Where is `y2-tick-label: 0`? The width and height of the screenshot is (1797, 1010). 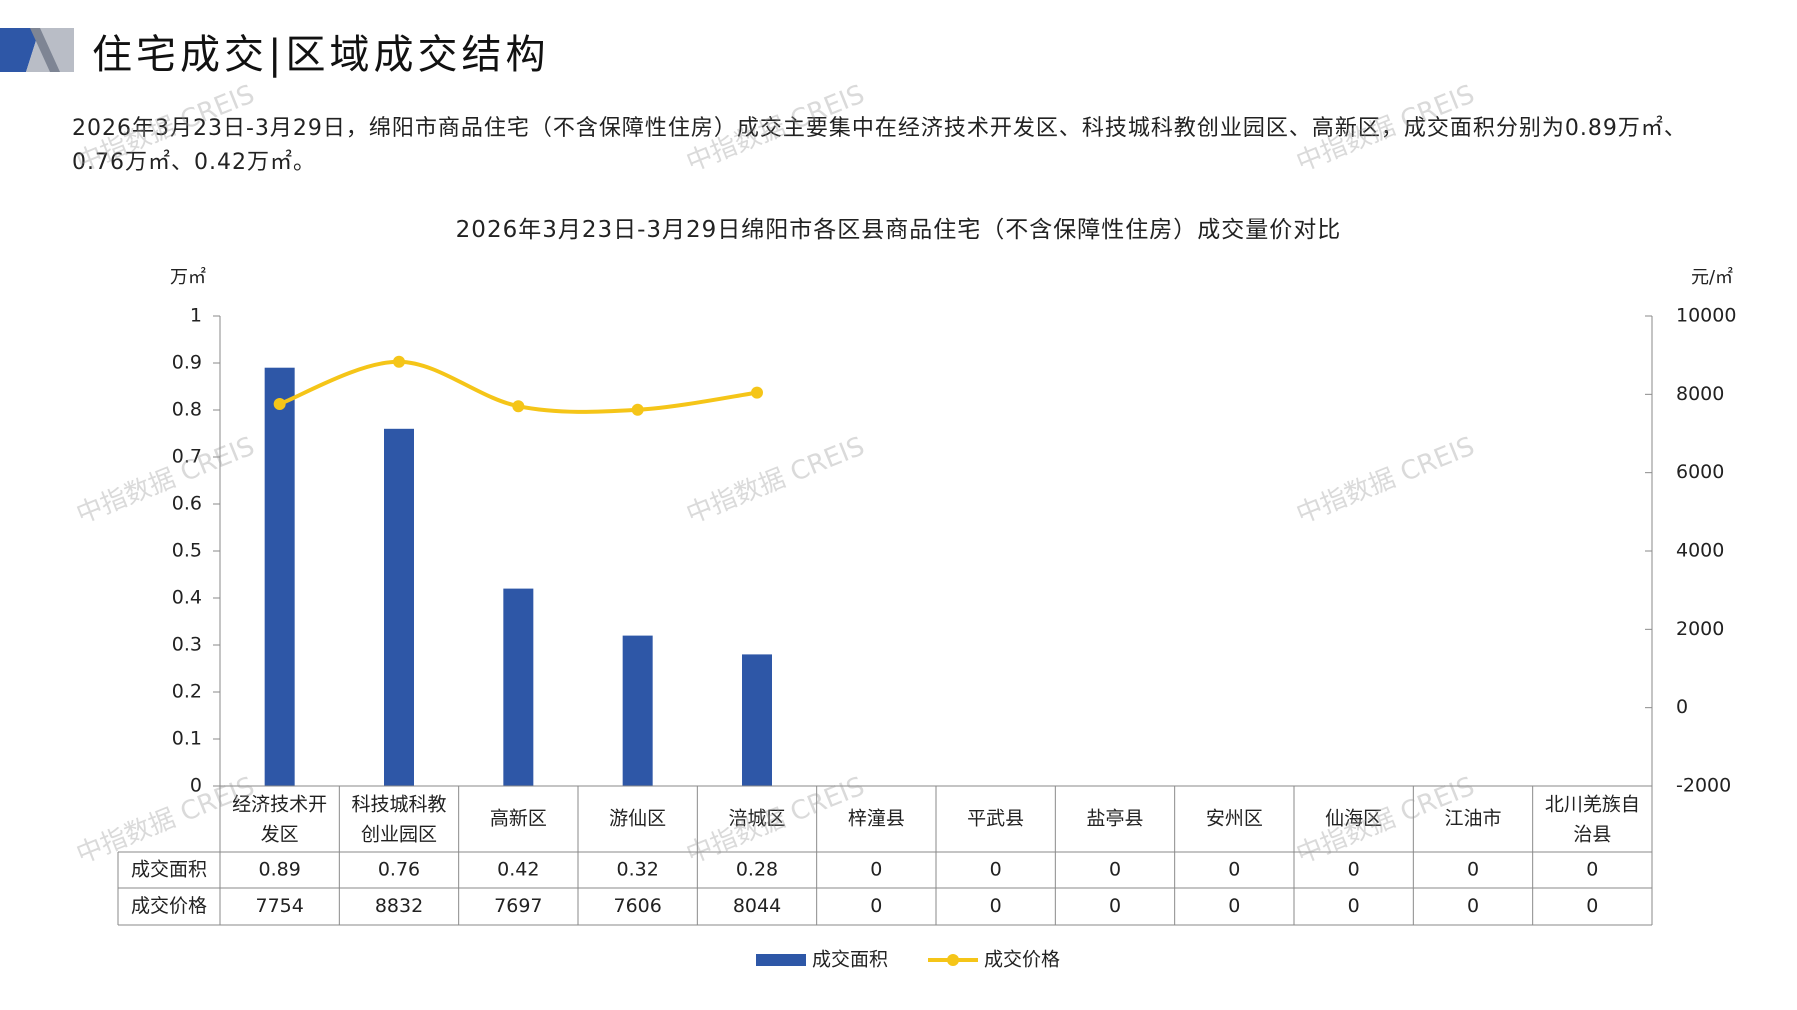
y2-tick-label: 0 is located at coordinates (1682, 707).